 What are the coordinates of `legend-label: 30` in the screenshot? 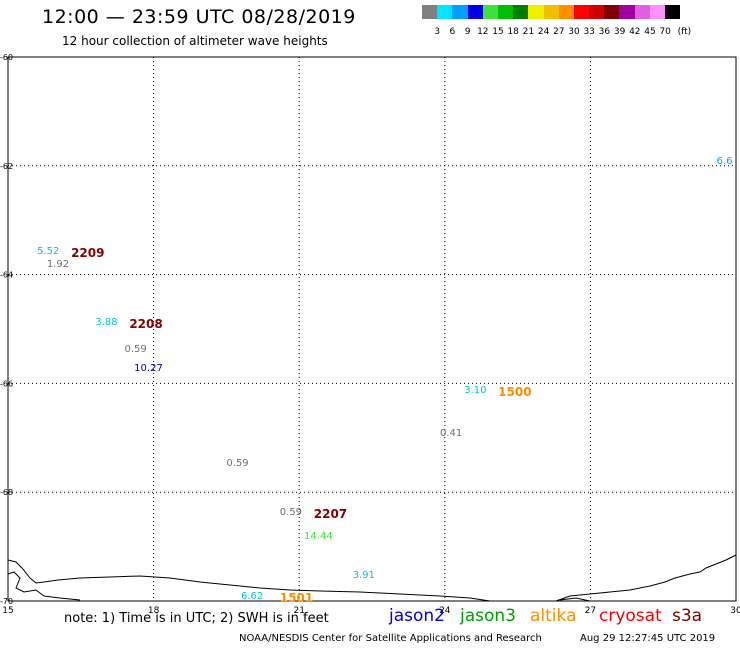 It's located at (574, 32).